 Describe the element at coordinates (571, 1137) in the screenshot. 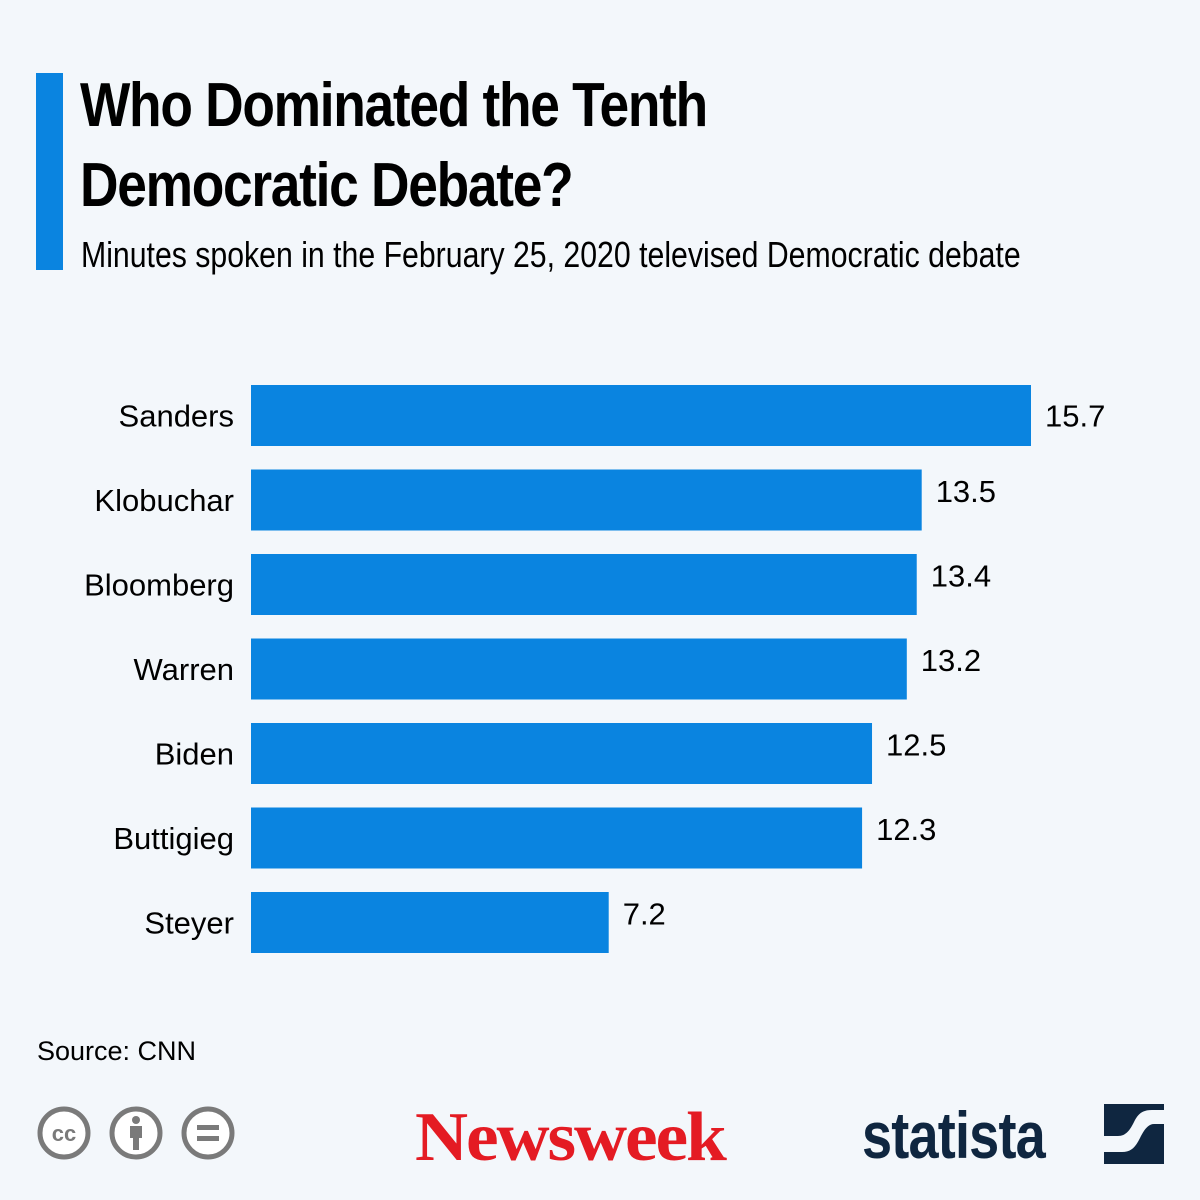

I see `newsweek-logo: Newsweek` at that location.